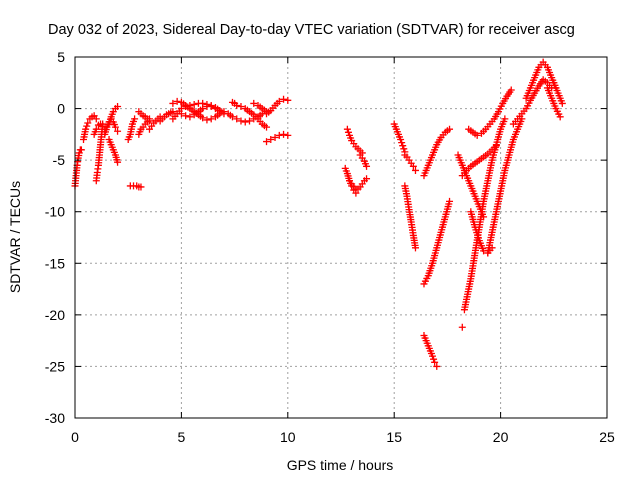 This screenshot has width=640, height=480. I want to click on y-tick-label: 5, so click(61, 57).